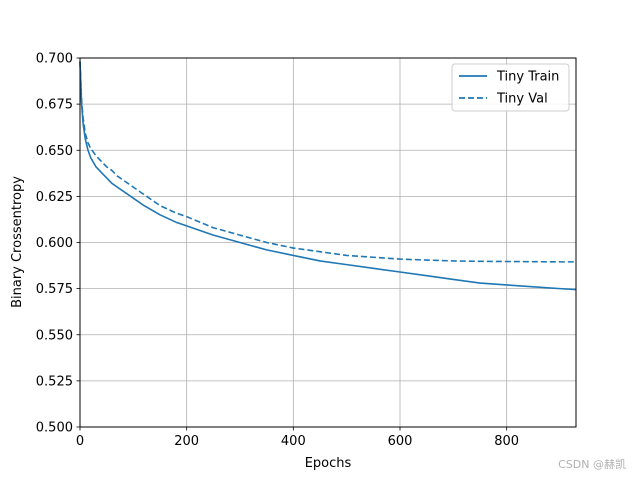  What do you see at coordinates (54, 59) in the screenshot?
I see `y-tick-label: 0.700` at bounding box center [54, 59].